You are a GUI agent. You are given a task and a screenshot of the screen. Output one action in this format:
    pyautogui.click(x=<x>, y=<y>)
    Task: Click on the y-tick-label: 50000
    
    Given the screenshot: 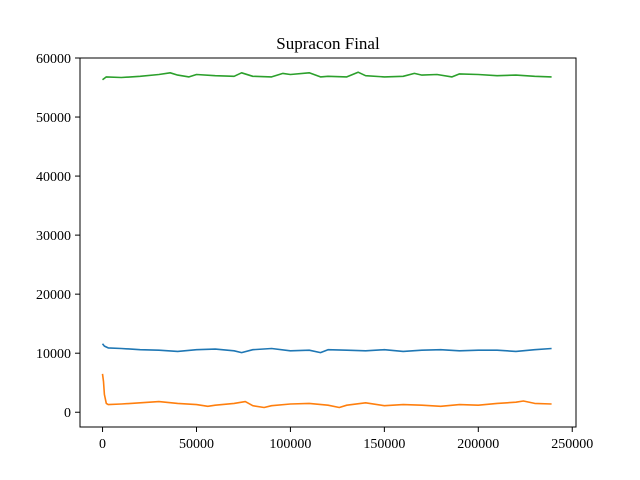 What is the action you would take?
    pyautogui.click(x=53, y=118)
    